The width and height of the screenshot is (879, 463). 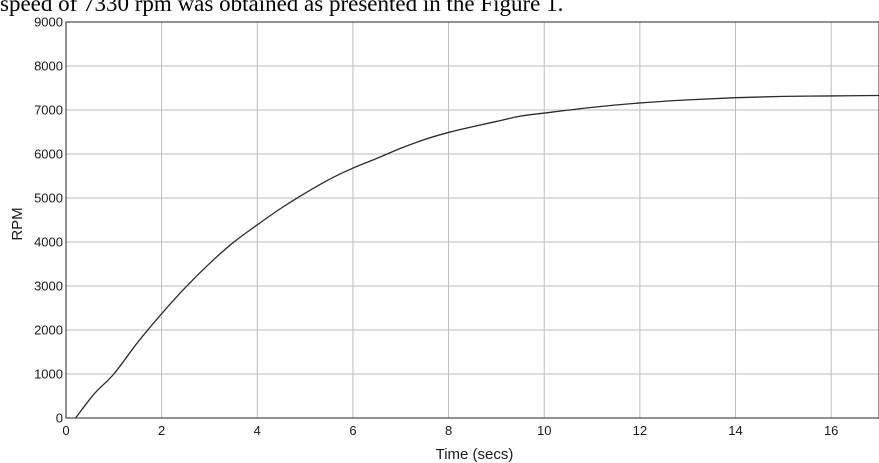 I want to click on x-tick-label: 16, so click(x=831, y=430).